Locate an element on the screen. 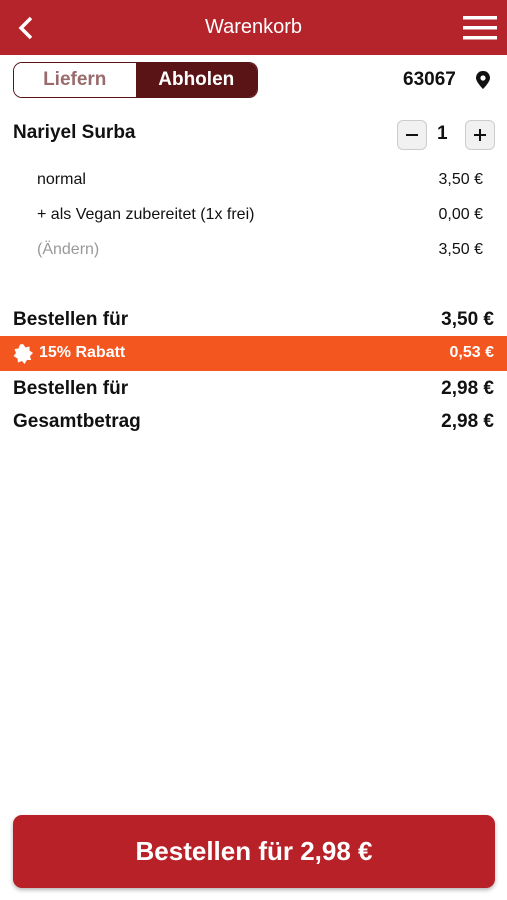 The height and width of the screenshot is (900, 507). item-name: Nariyel Surba is located at coordinates (74, 132).